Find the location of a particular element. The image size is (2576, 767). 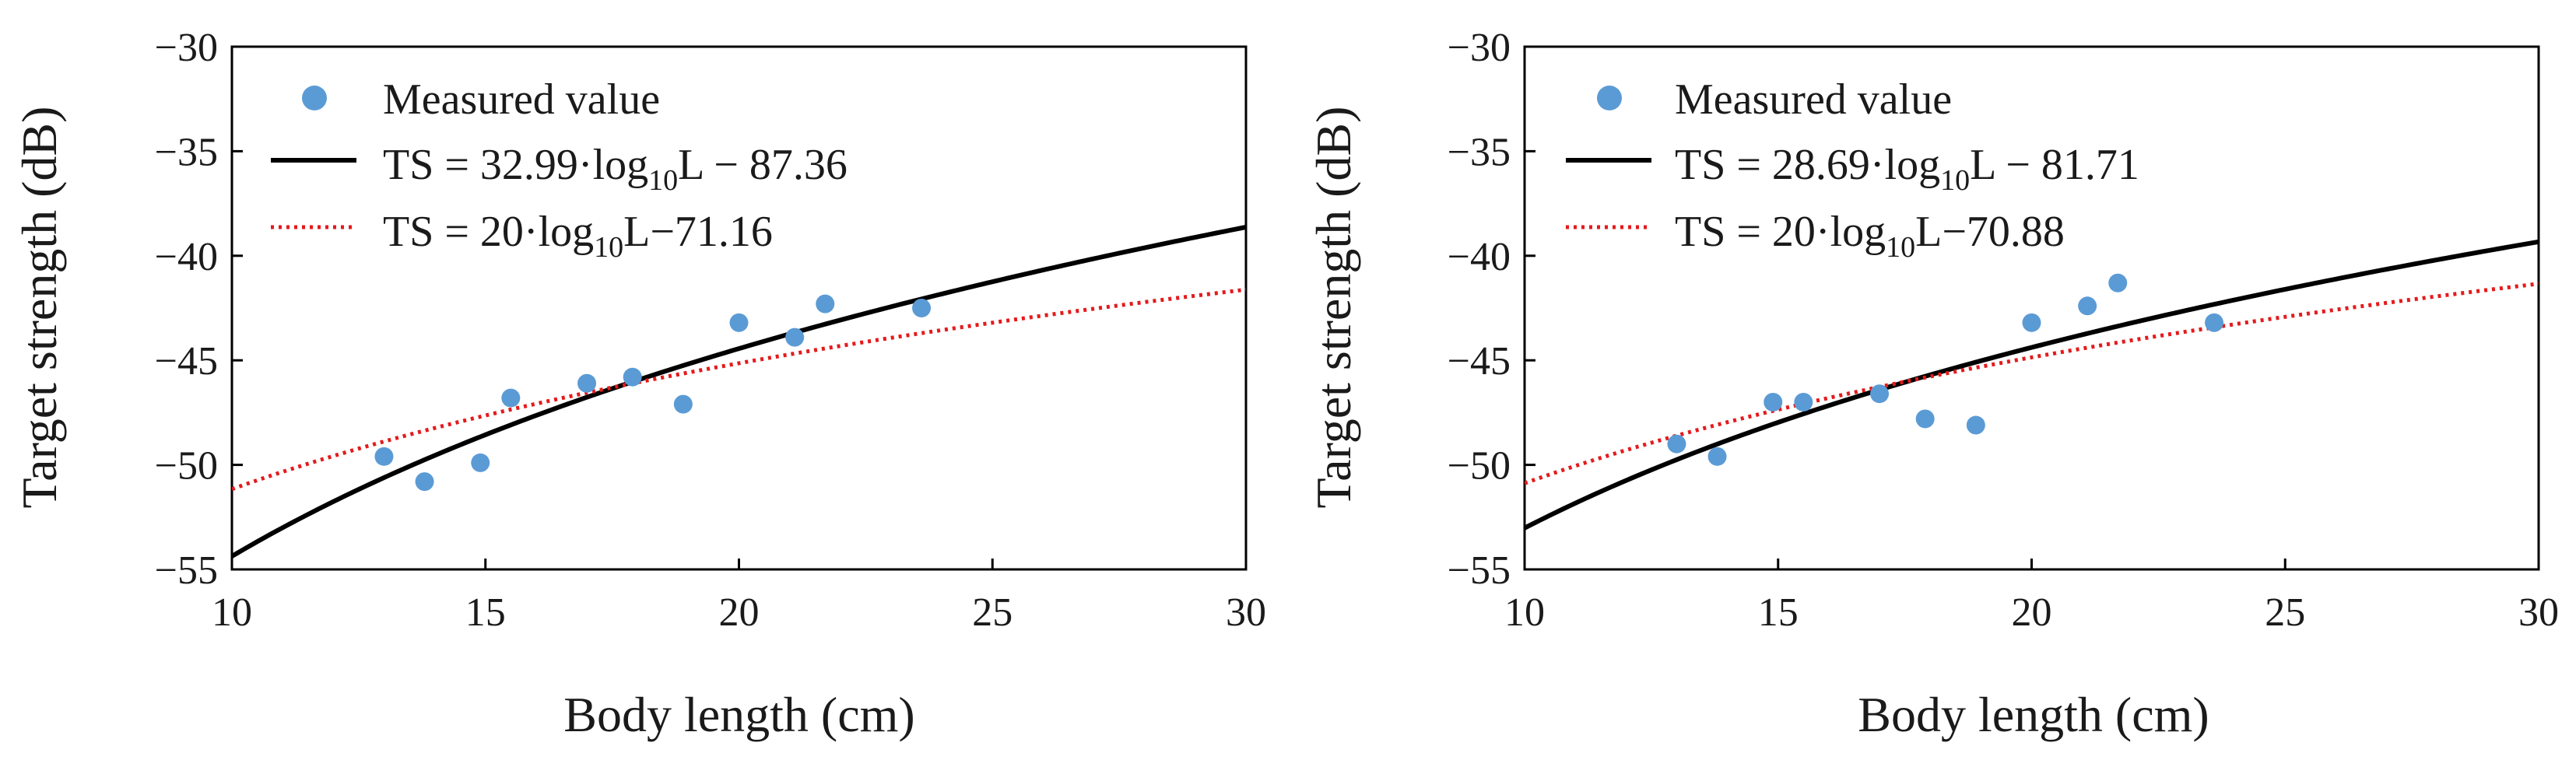

legend-label-fit: TS = 28.69·log10L − 81.71 is located at coordinates (1907, 169).